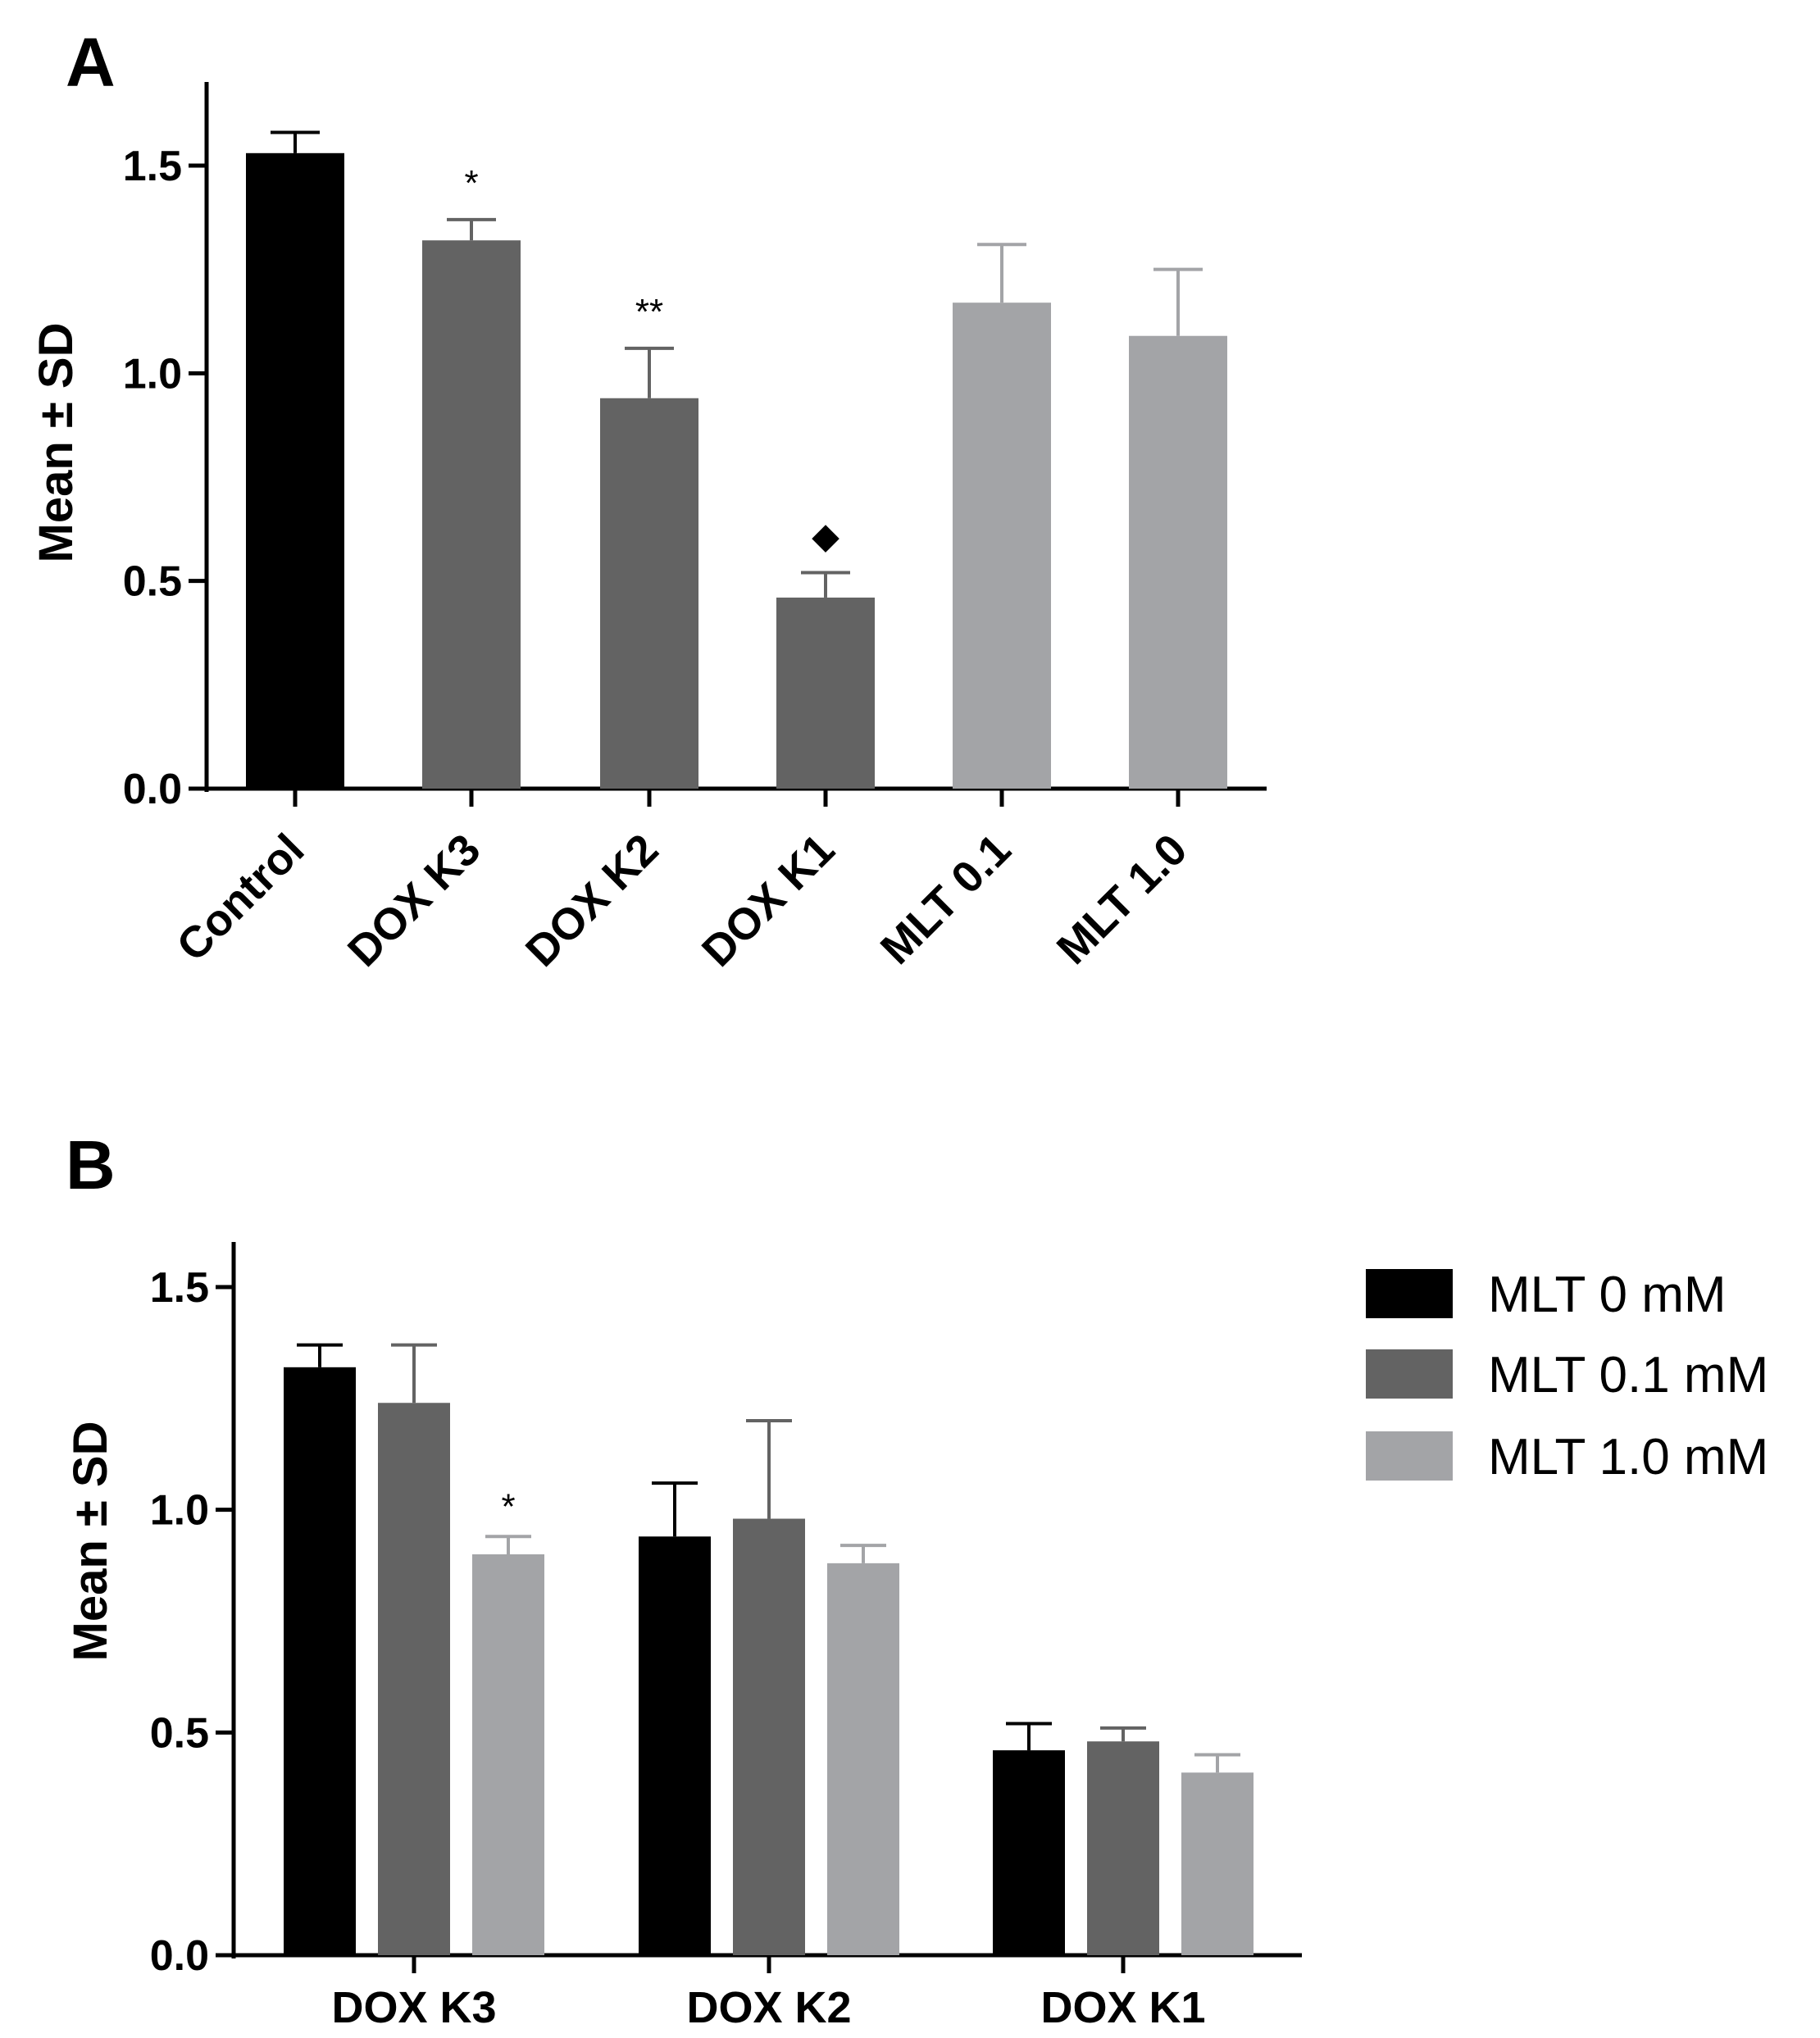 Image resolution: width=1820 pixels, height=2038 pixels. What do you see at coordinates (471, 183) in the screenshot?
I see `panel-a-significance-label: *` at bounding box center [471, 183].